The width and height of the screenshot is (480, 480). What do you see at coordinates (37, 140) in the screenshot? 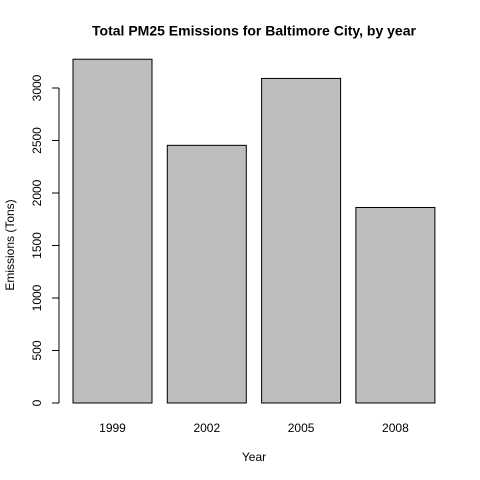
I see `y-tick-label: 2500` at bounding box center [37, 140].